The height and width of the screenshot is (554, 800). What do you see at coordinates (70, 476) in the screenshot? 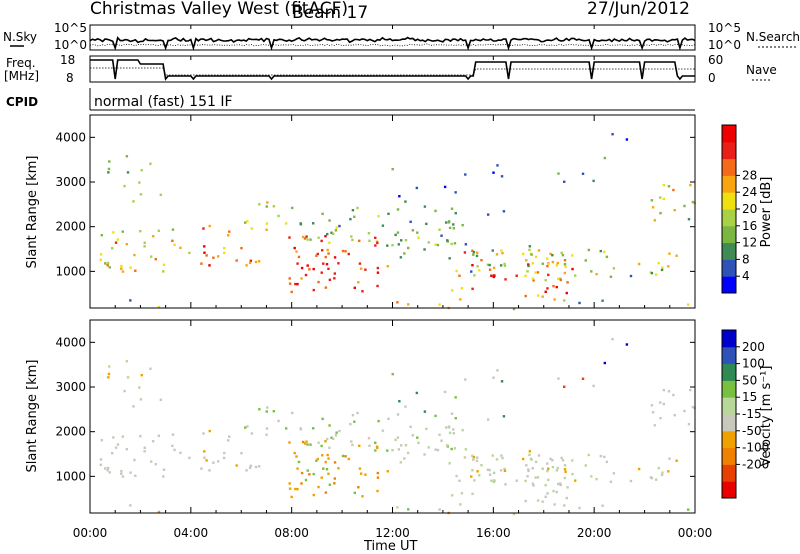
I see `y-tick-label: 1000` at bounding box center [70, 476].